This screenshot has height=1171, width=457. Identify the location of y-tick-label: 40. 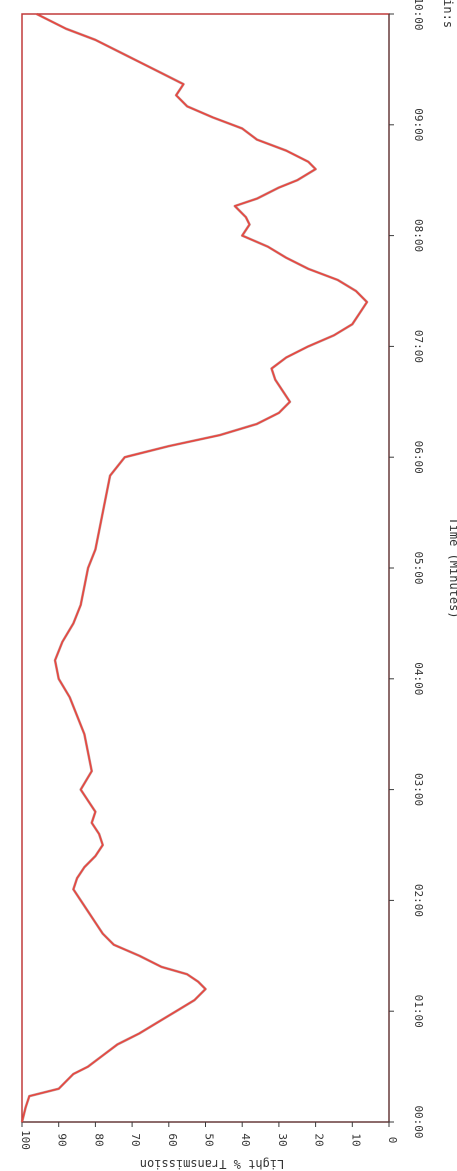
(245, 1139).